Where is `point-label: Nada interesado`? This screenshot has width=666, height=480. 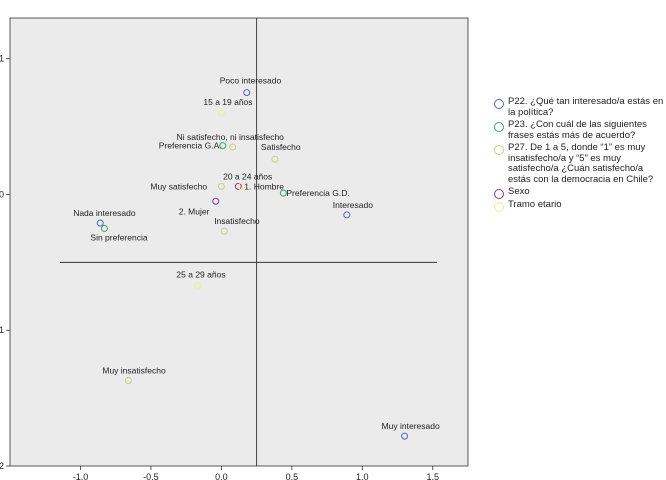 point-label: Nada interesado is located at coordinates (104, 213).